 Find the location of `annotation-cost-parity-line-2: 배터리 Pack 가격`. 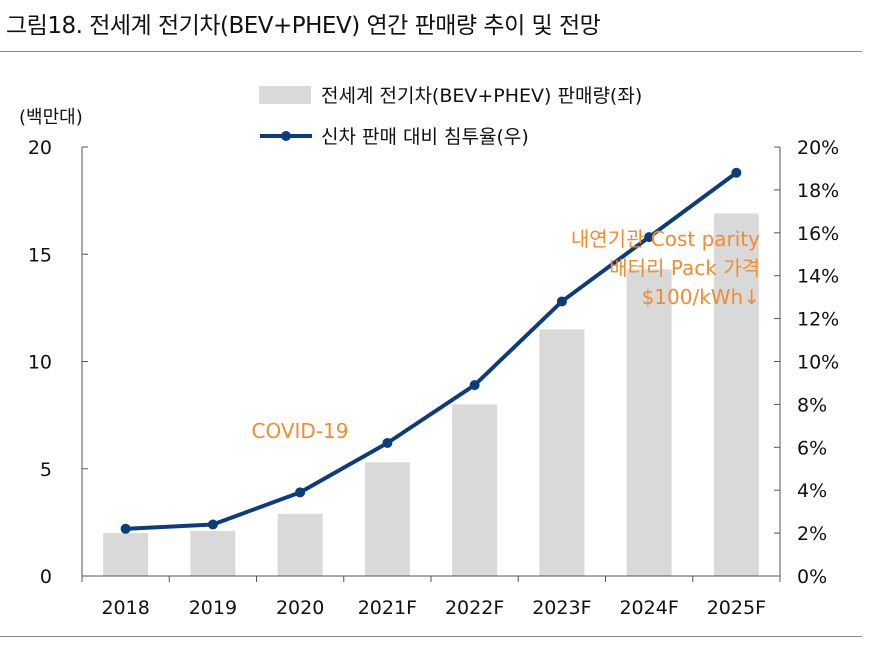

annotation-cost-parity-line-2: 배터리 Pack 가격 is located at coordinates (684, 268).